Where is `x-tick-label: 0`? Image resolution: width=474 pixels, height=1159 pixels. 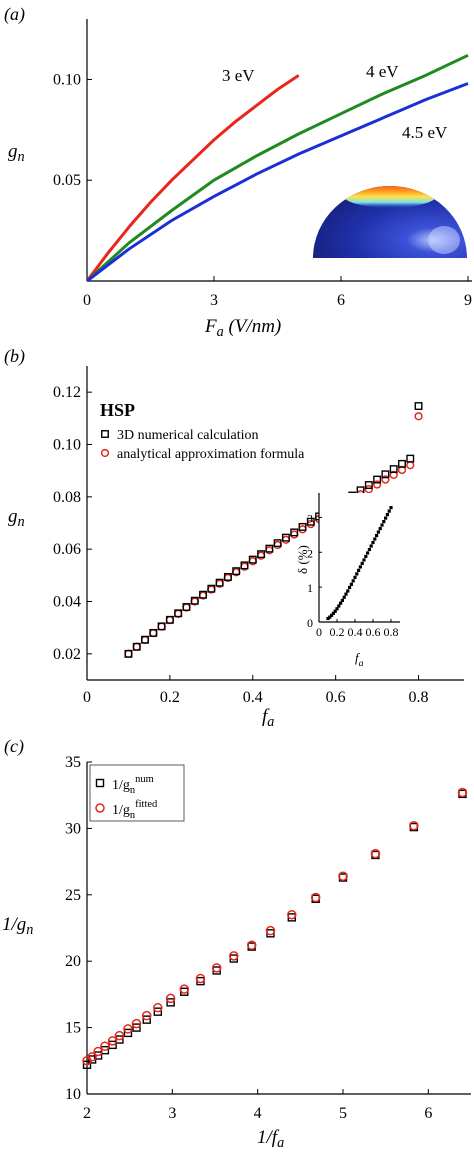
x-tick-label: 0 is located at coordinates (87, 300).